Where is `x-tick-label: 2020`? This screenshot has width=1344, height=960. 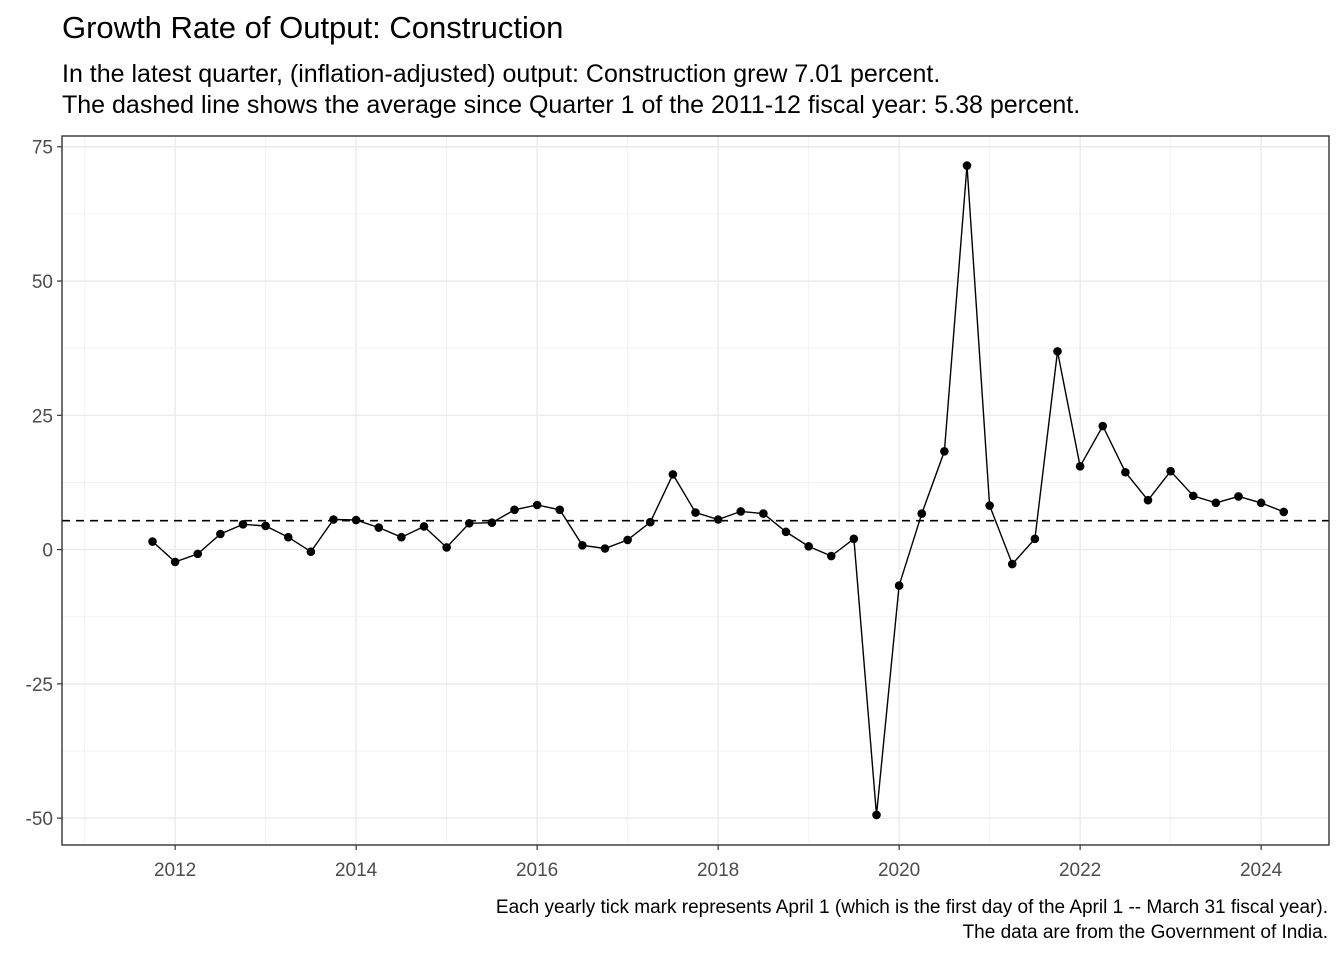
x-tick-label: 2020 is located at coordinates (899, 870).